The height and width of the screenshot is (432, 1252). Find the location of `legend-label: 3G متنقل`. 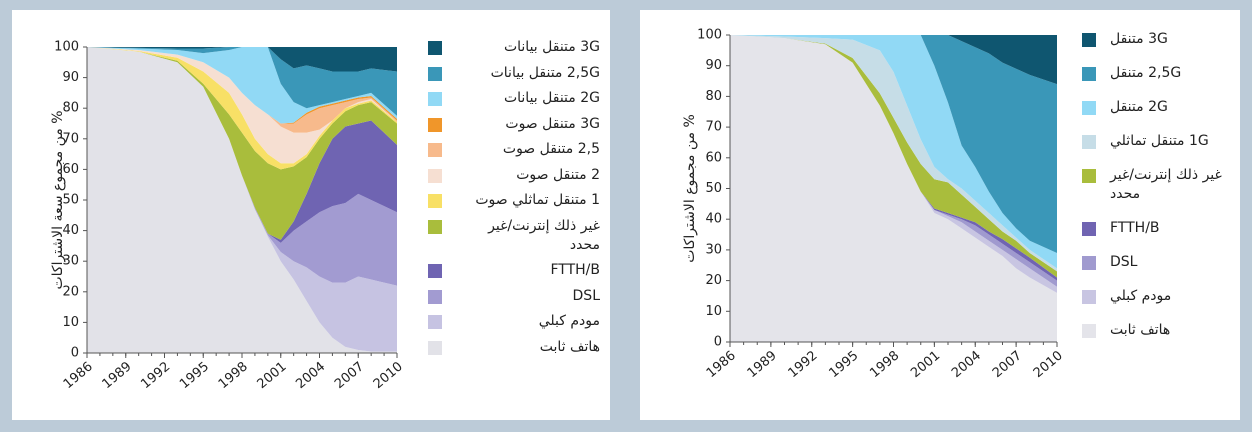

legend-label: 3G متنقل is located at coordinates (1139, 39).